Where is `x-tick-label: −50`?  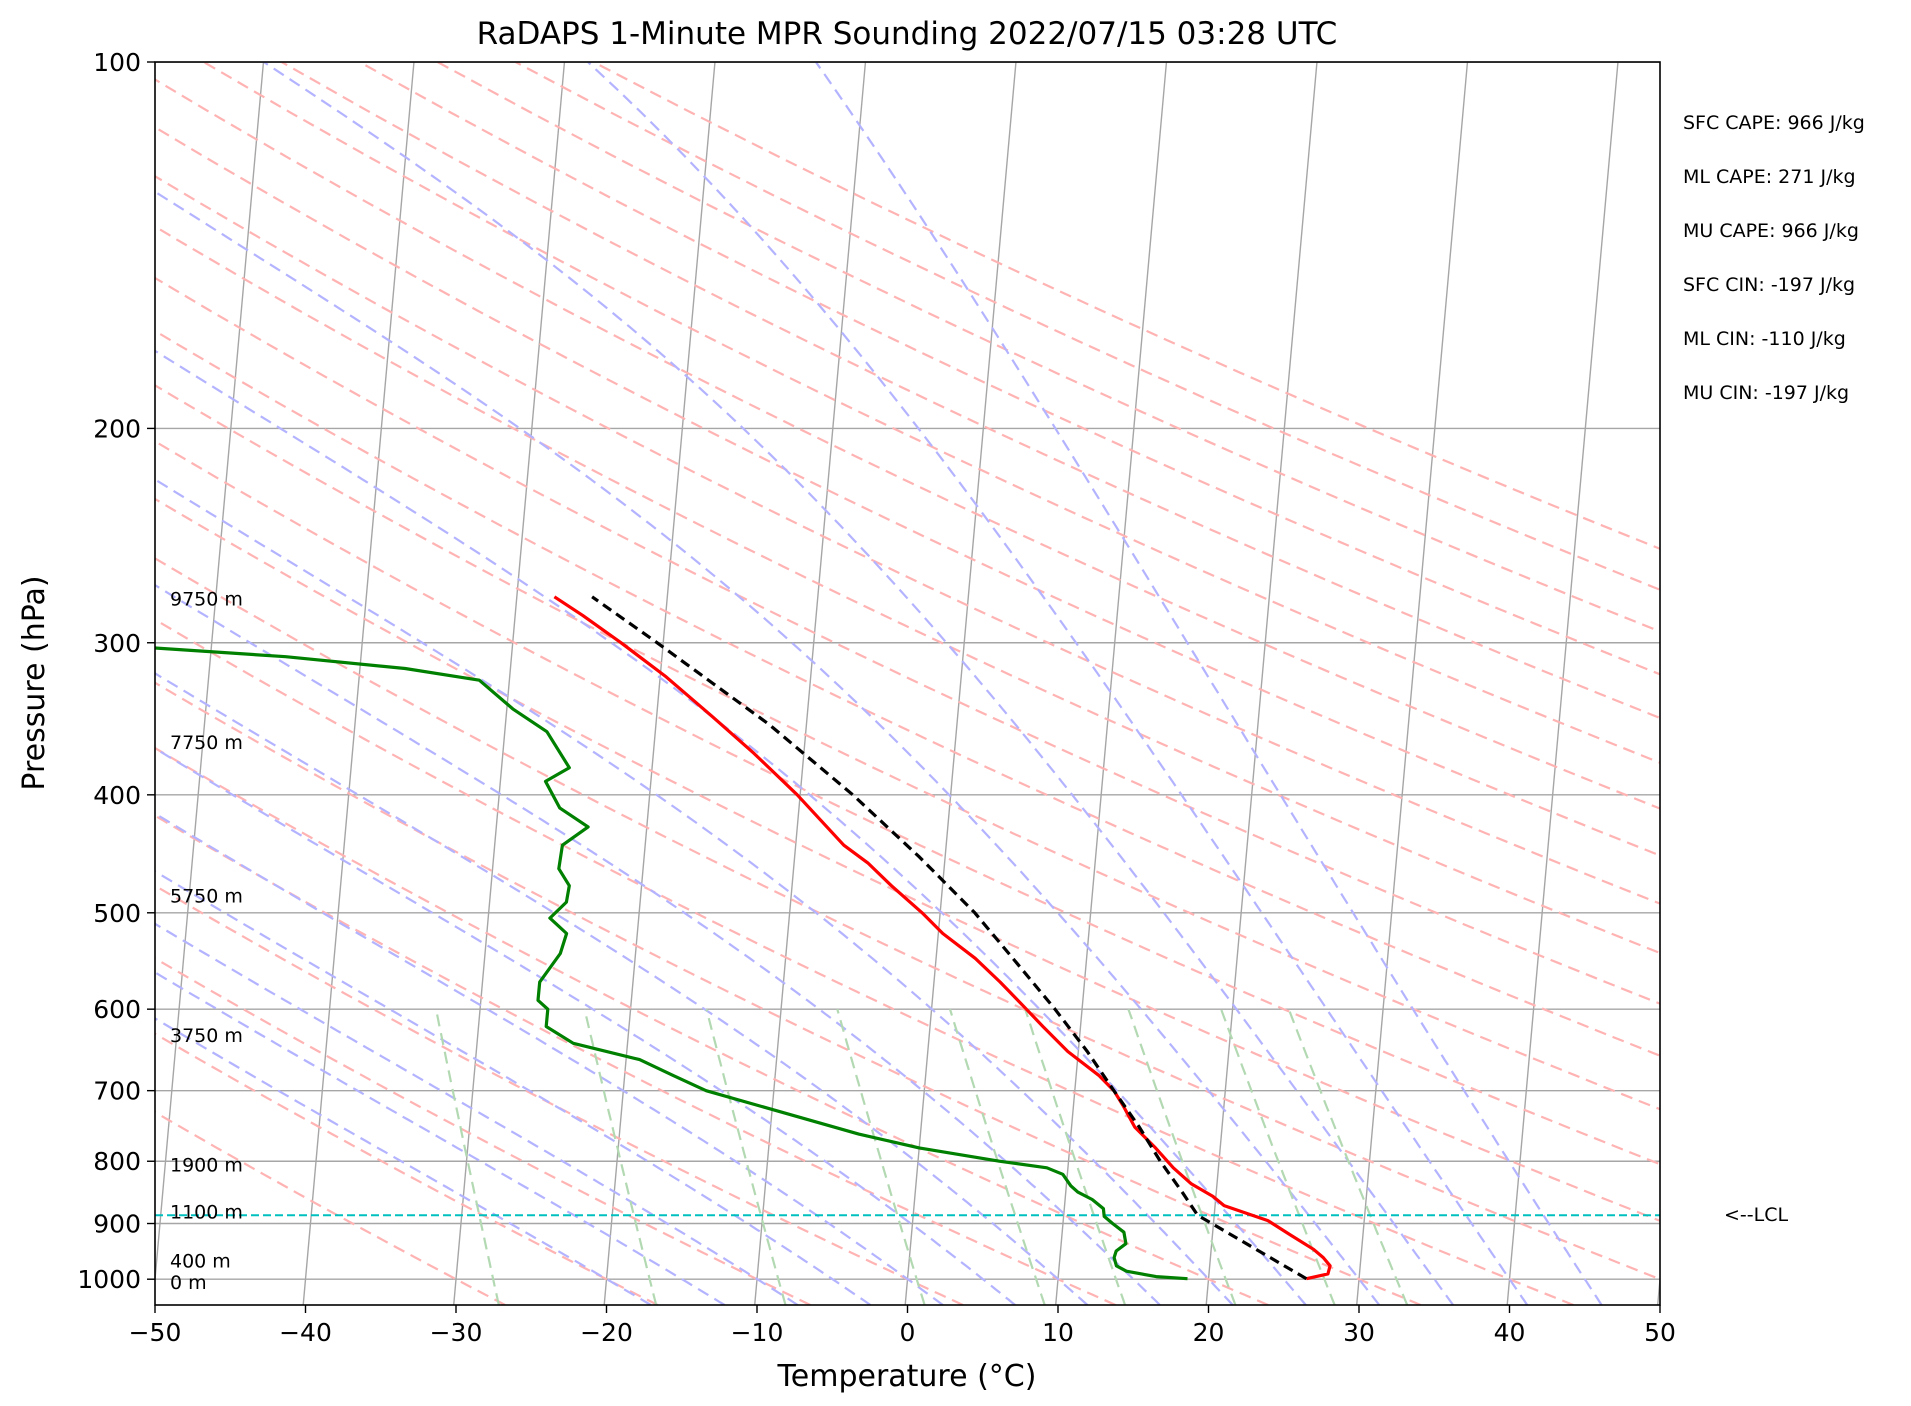
x-tick-label: −50 is located at coordinates (155, 1332).